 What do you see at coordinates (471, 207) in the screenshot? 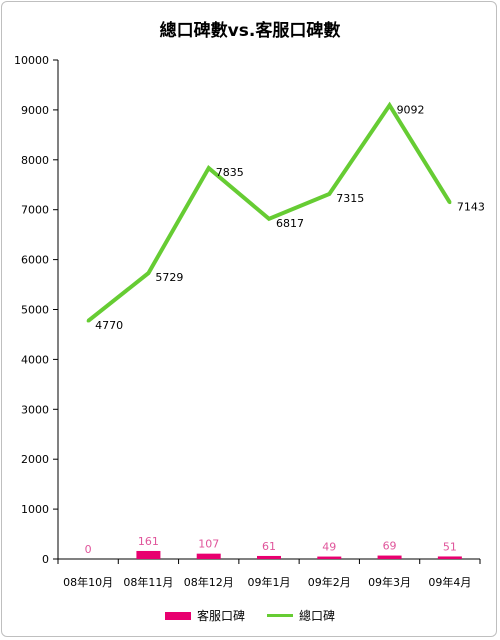
I see `line-data-label: 7143` at bounding box center [471, 207].